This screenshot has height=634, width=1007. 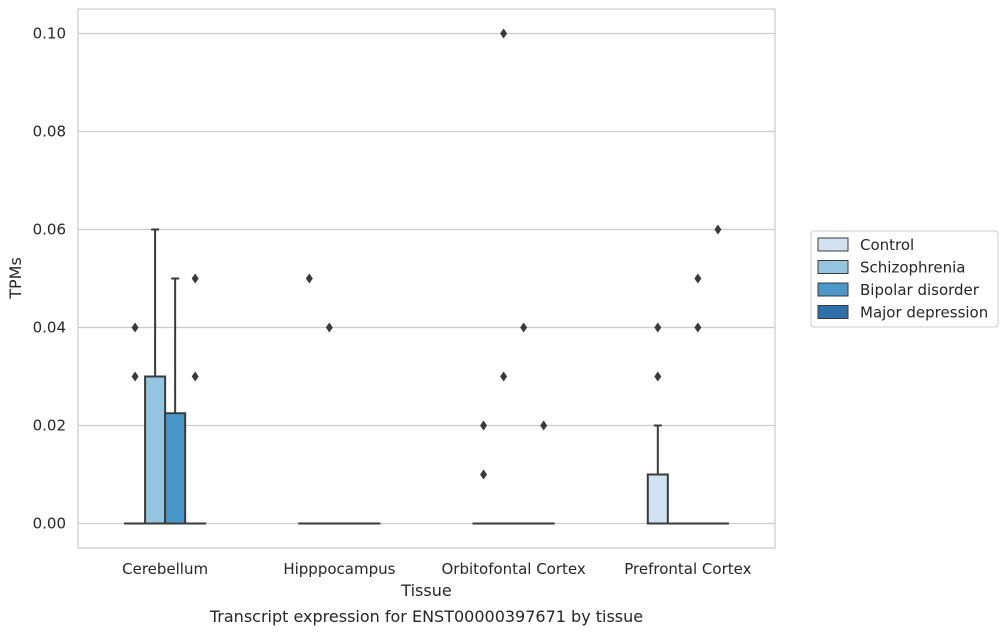 What do you see at coordinates (49, 279) in the screenshot?
I see `y-tick-labels: 0.00 0.02 0.04 0.06 0.08 0.10` at bounding box center [49, 279].